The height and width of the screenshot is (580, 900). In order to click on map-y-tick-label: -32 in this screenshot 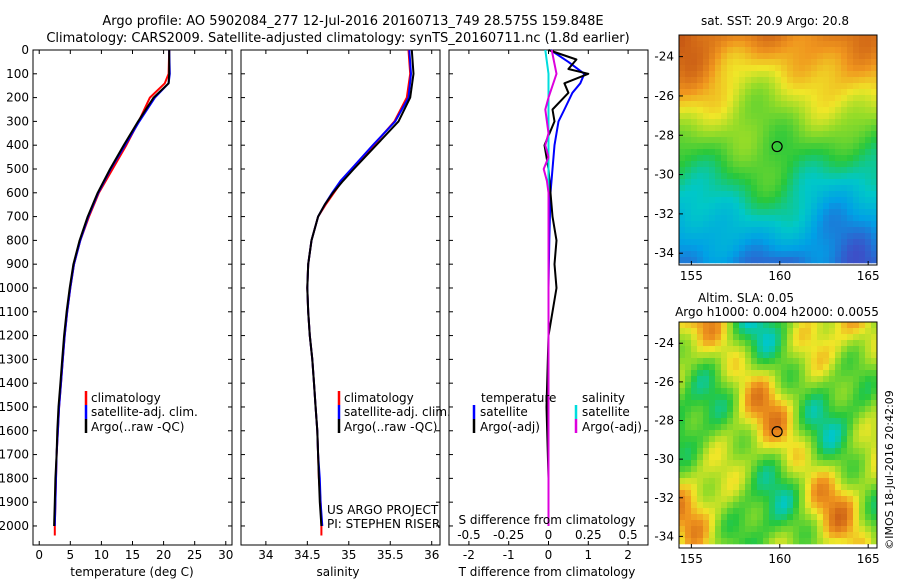, I will do `click(664, 214)`.